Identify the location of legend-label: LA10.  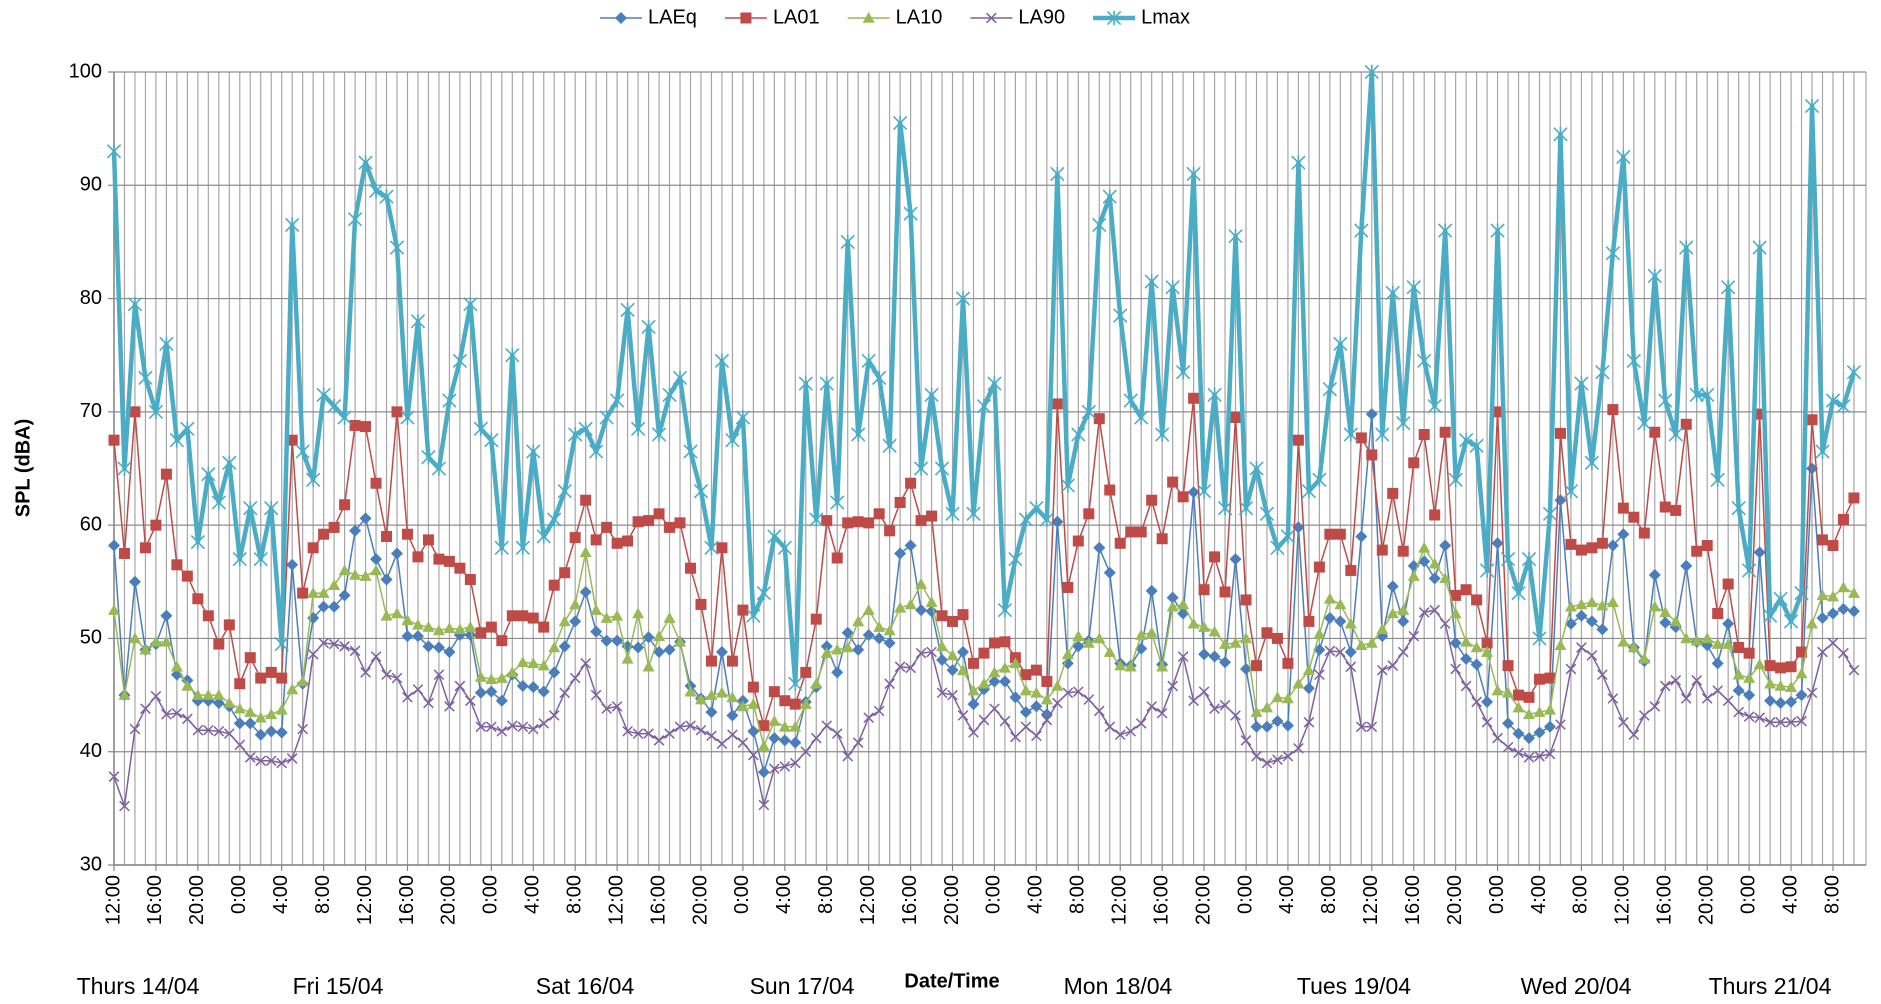
(919, 17).